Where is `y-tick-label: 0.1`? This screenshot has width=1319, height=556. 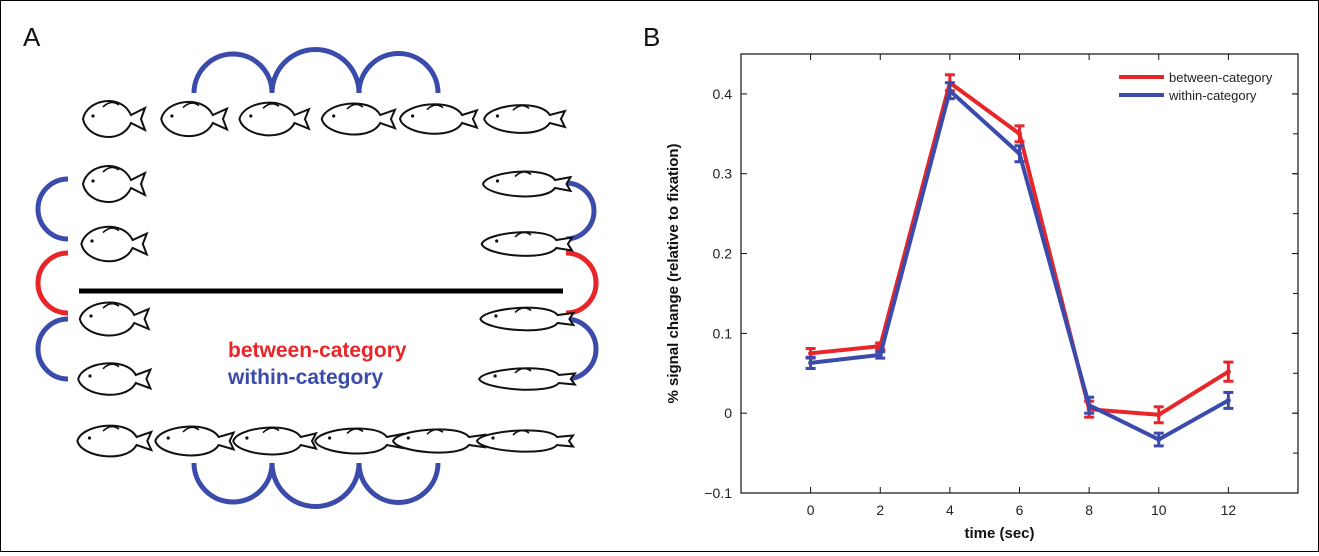
y-tick-label: 0.1 is located at coordinates (723, 333).